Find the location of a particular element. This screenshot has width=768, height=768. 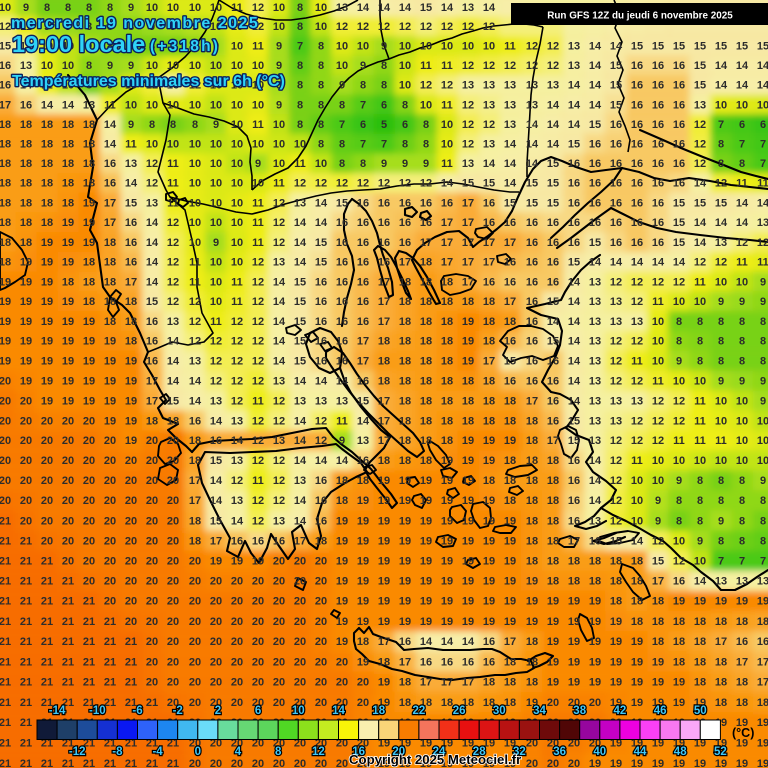

svg-text: (°C) is located at coordinates (743, 733).